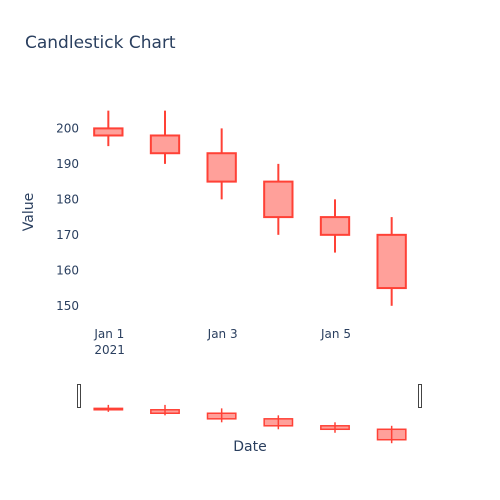 This screenshot has width=500, height=500. I want to click on y-axis-title: Value, so click(29, 212).